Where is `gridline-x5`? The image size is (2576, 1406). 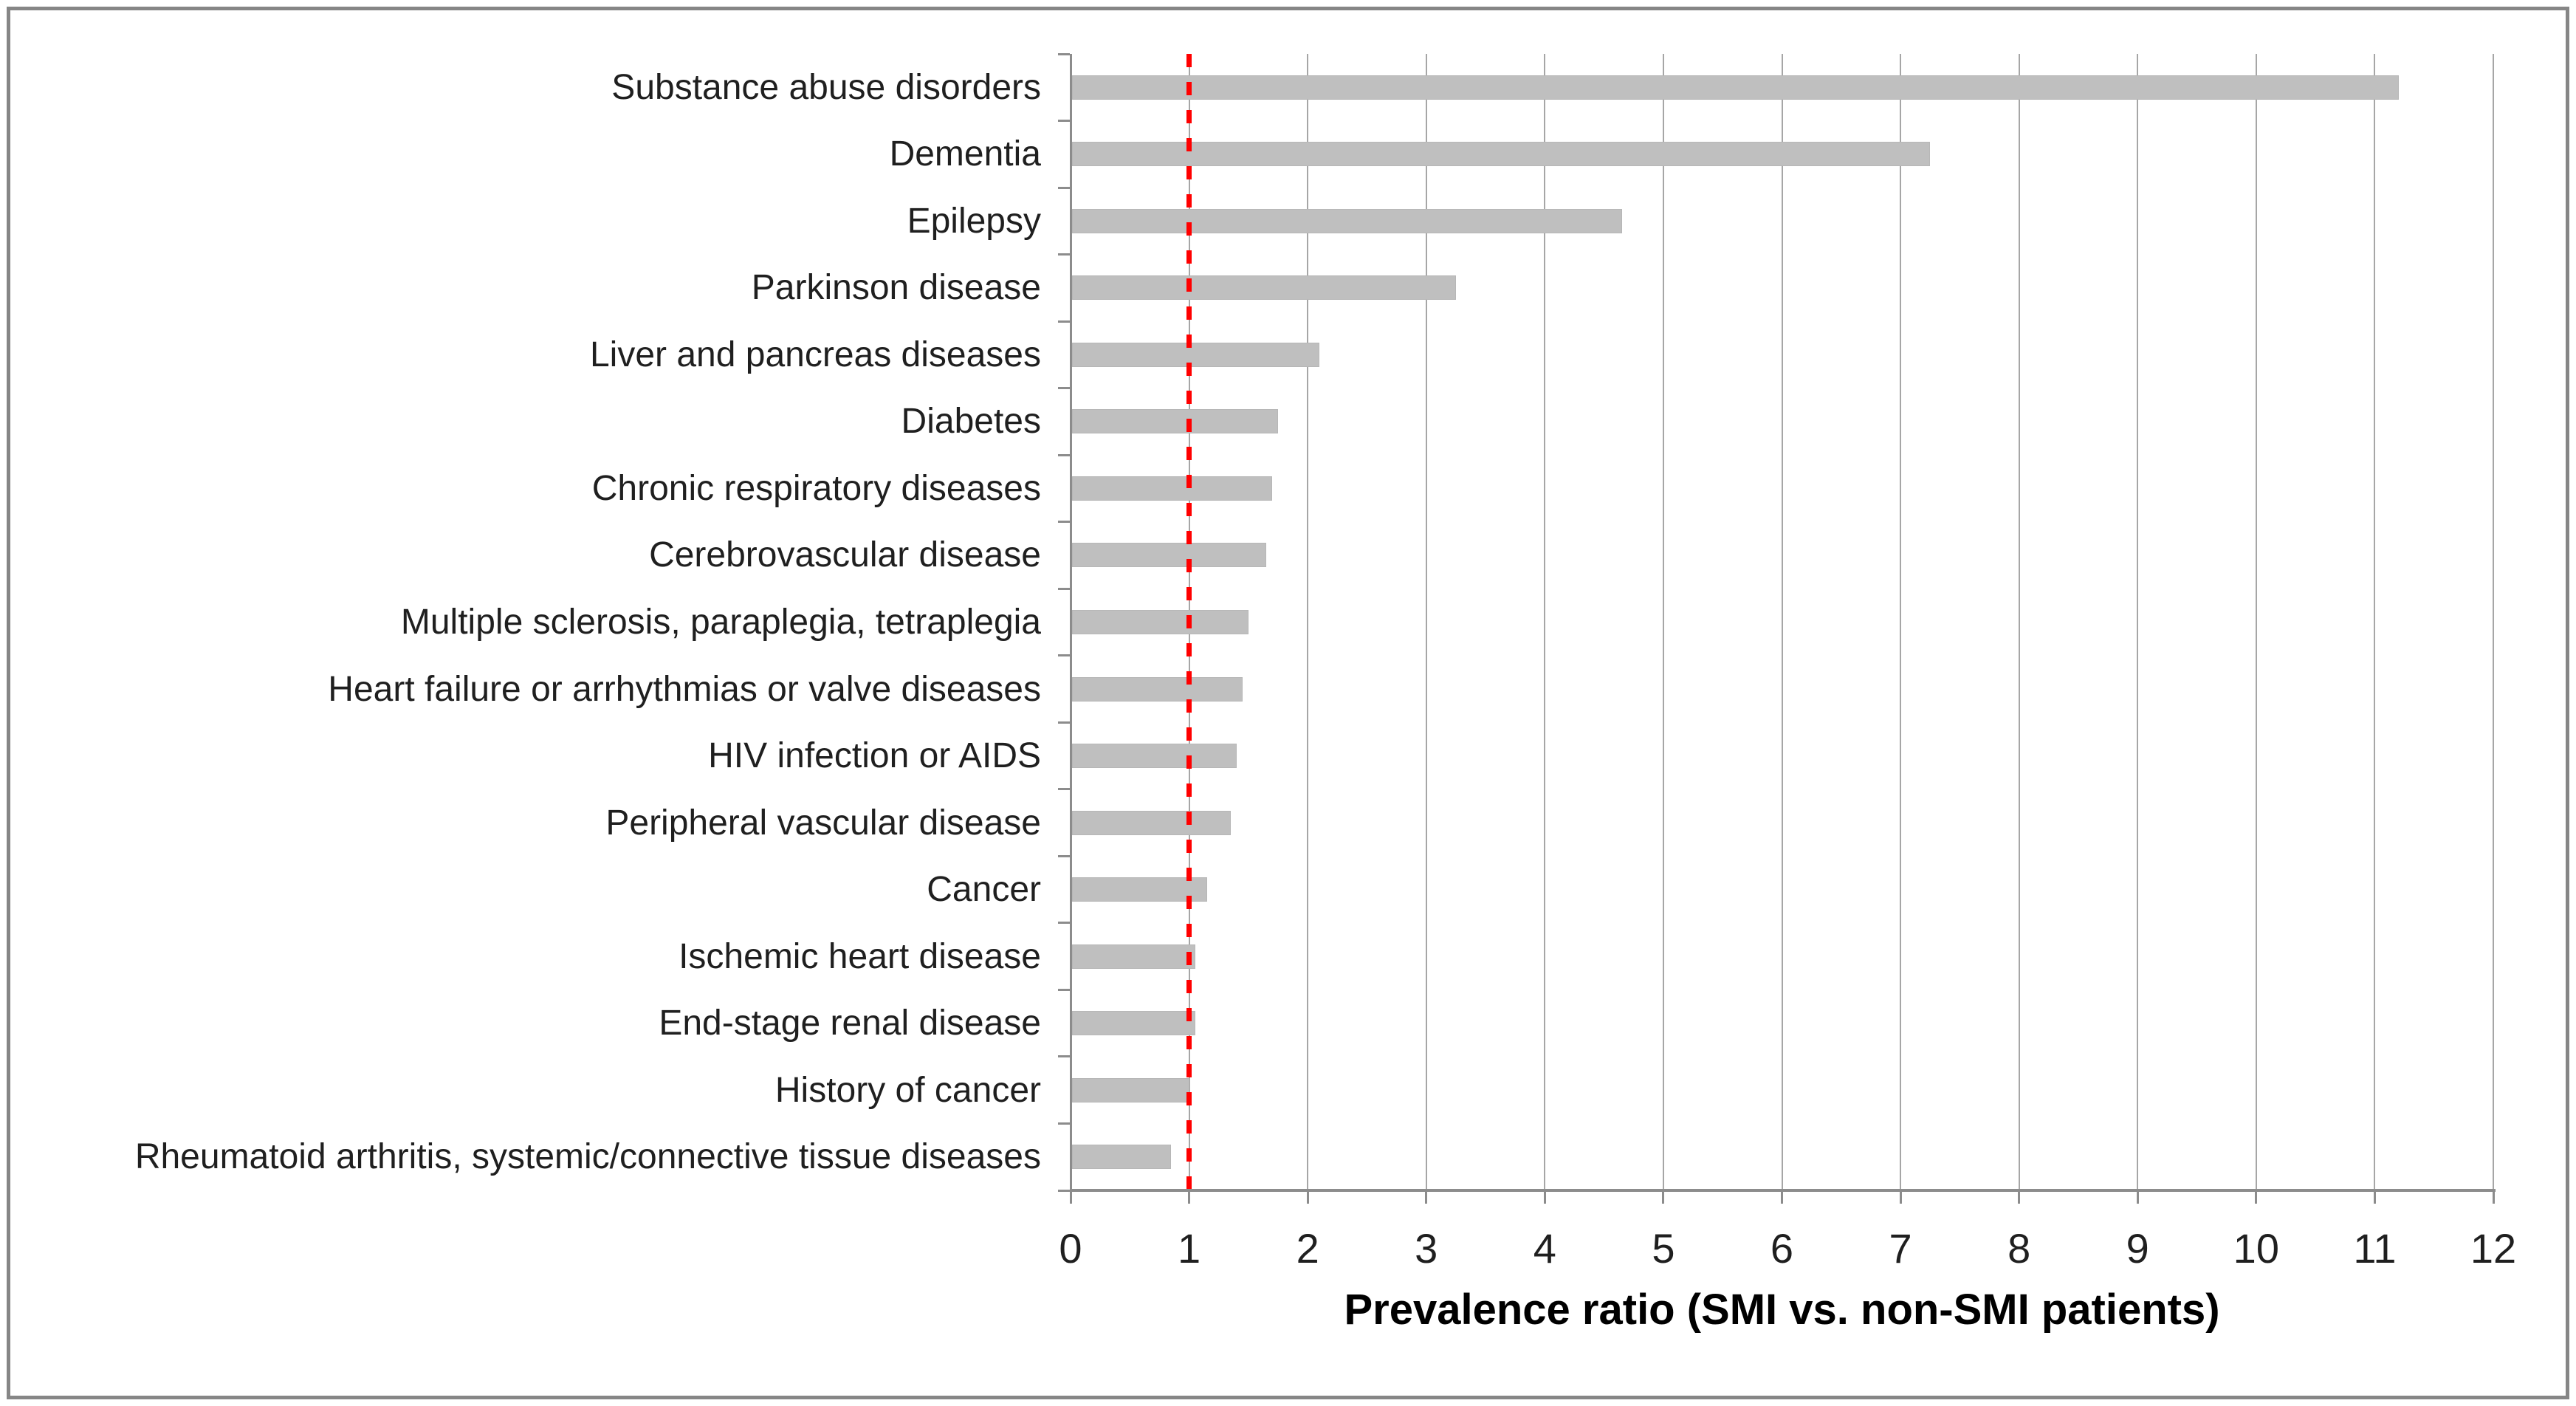 gridline-x5 is located at coordinates (1663, 622).